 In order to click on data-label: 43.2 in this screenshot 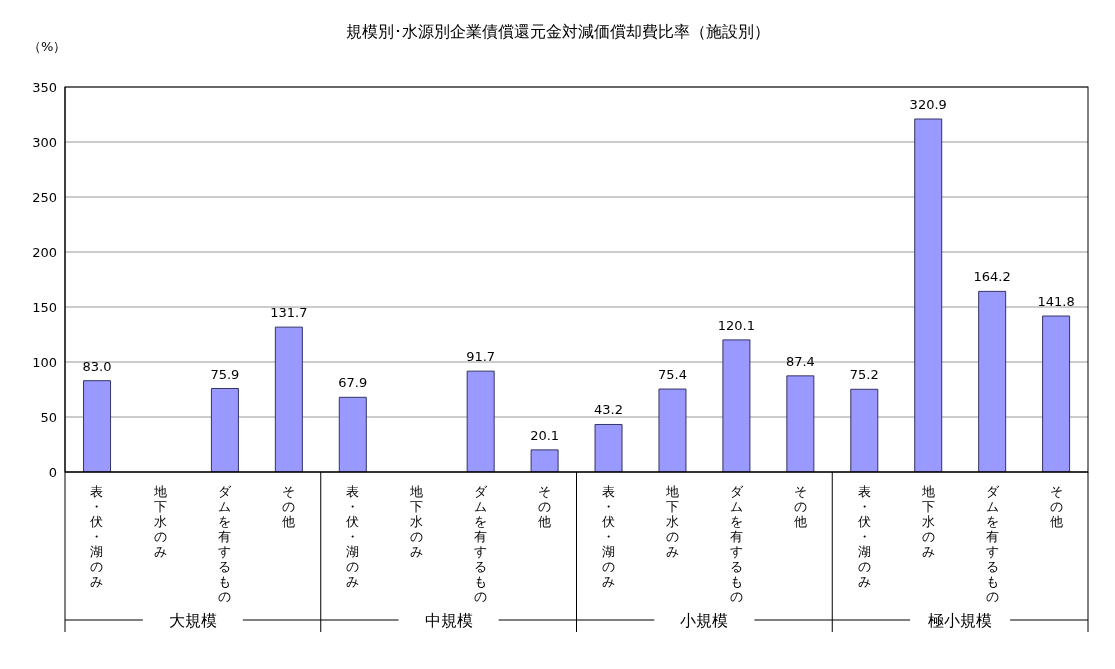, I will do `click(609, 410)`.